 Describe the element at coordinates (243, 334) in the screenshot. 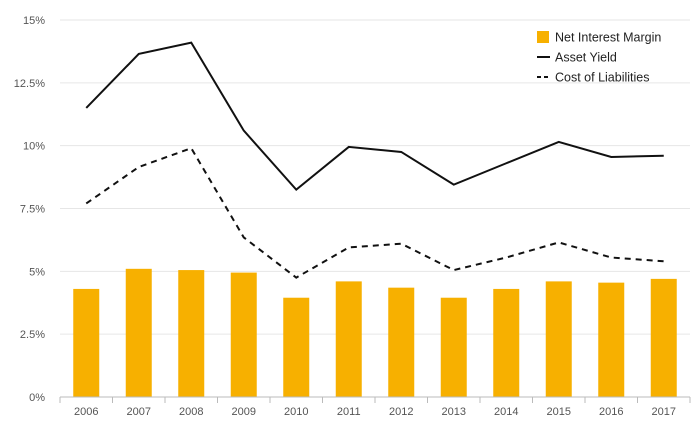

I see `bar-2009` at that location.